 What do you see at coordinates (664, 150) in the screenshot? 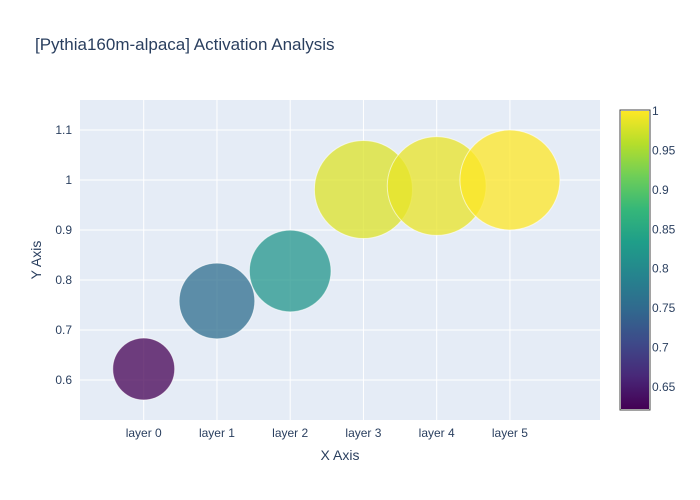
I see `colorbar-tick-label: 0.95` at bounding box center [664, 150].